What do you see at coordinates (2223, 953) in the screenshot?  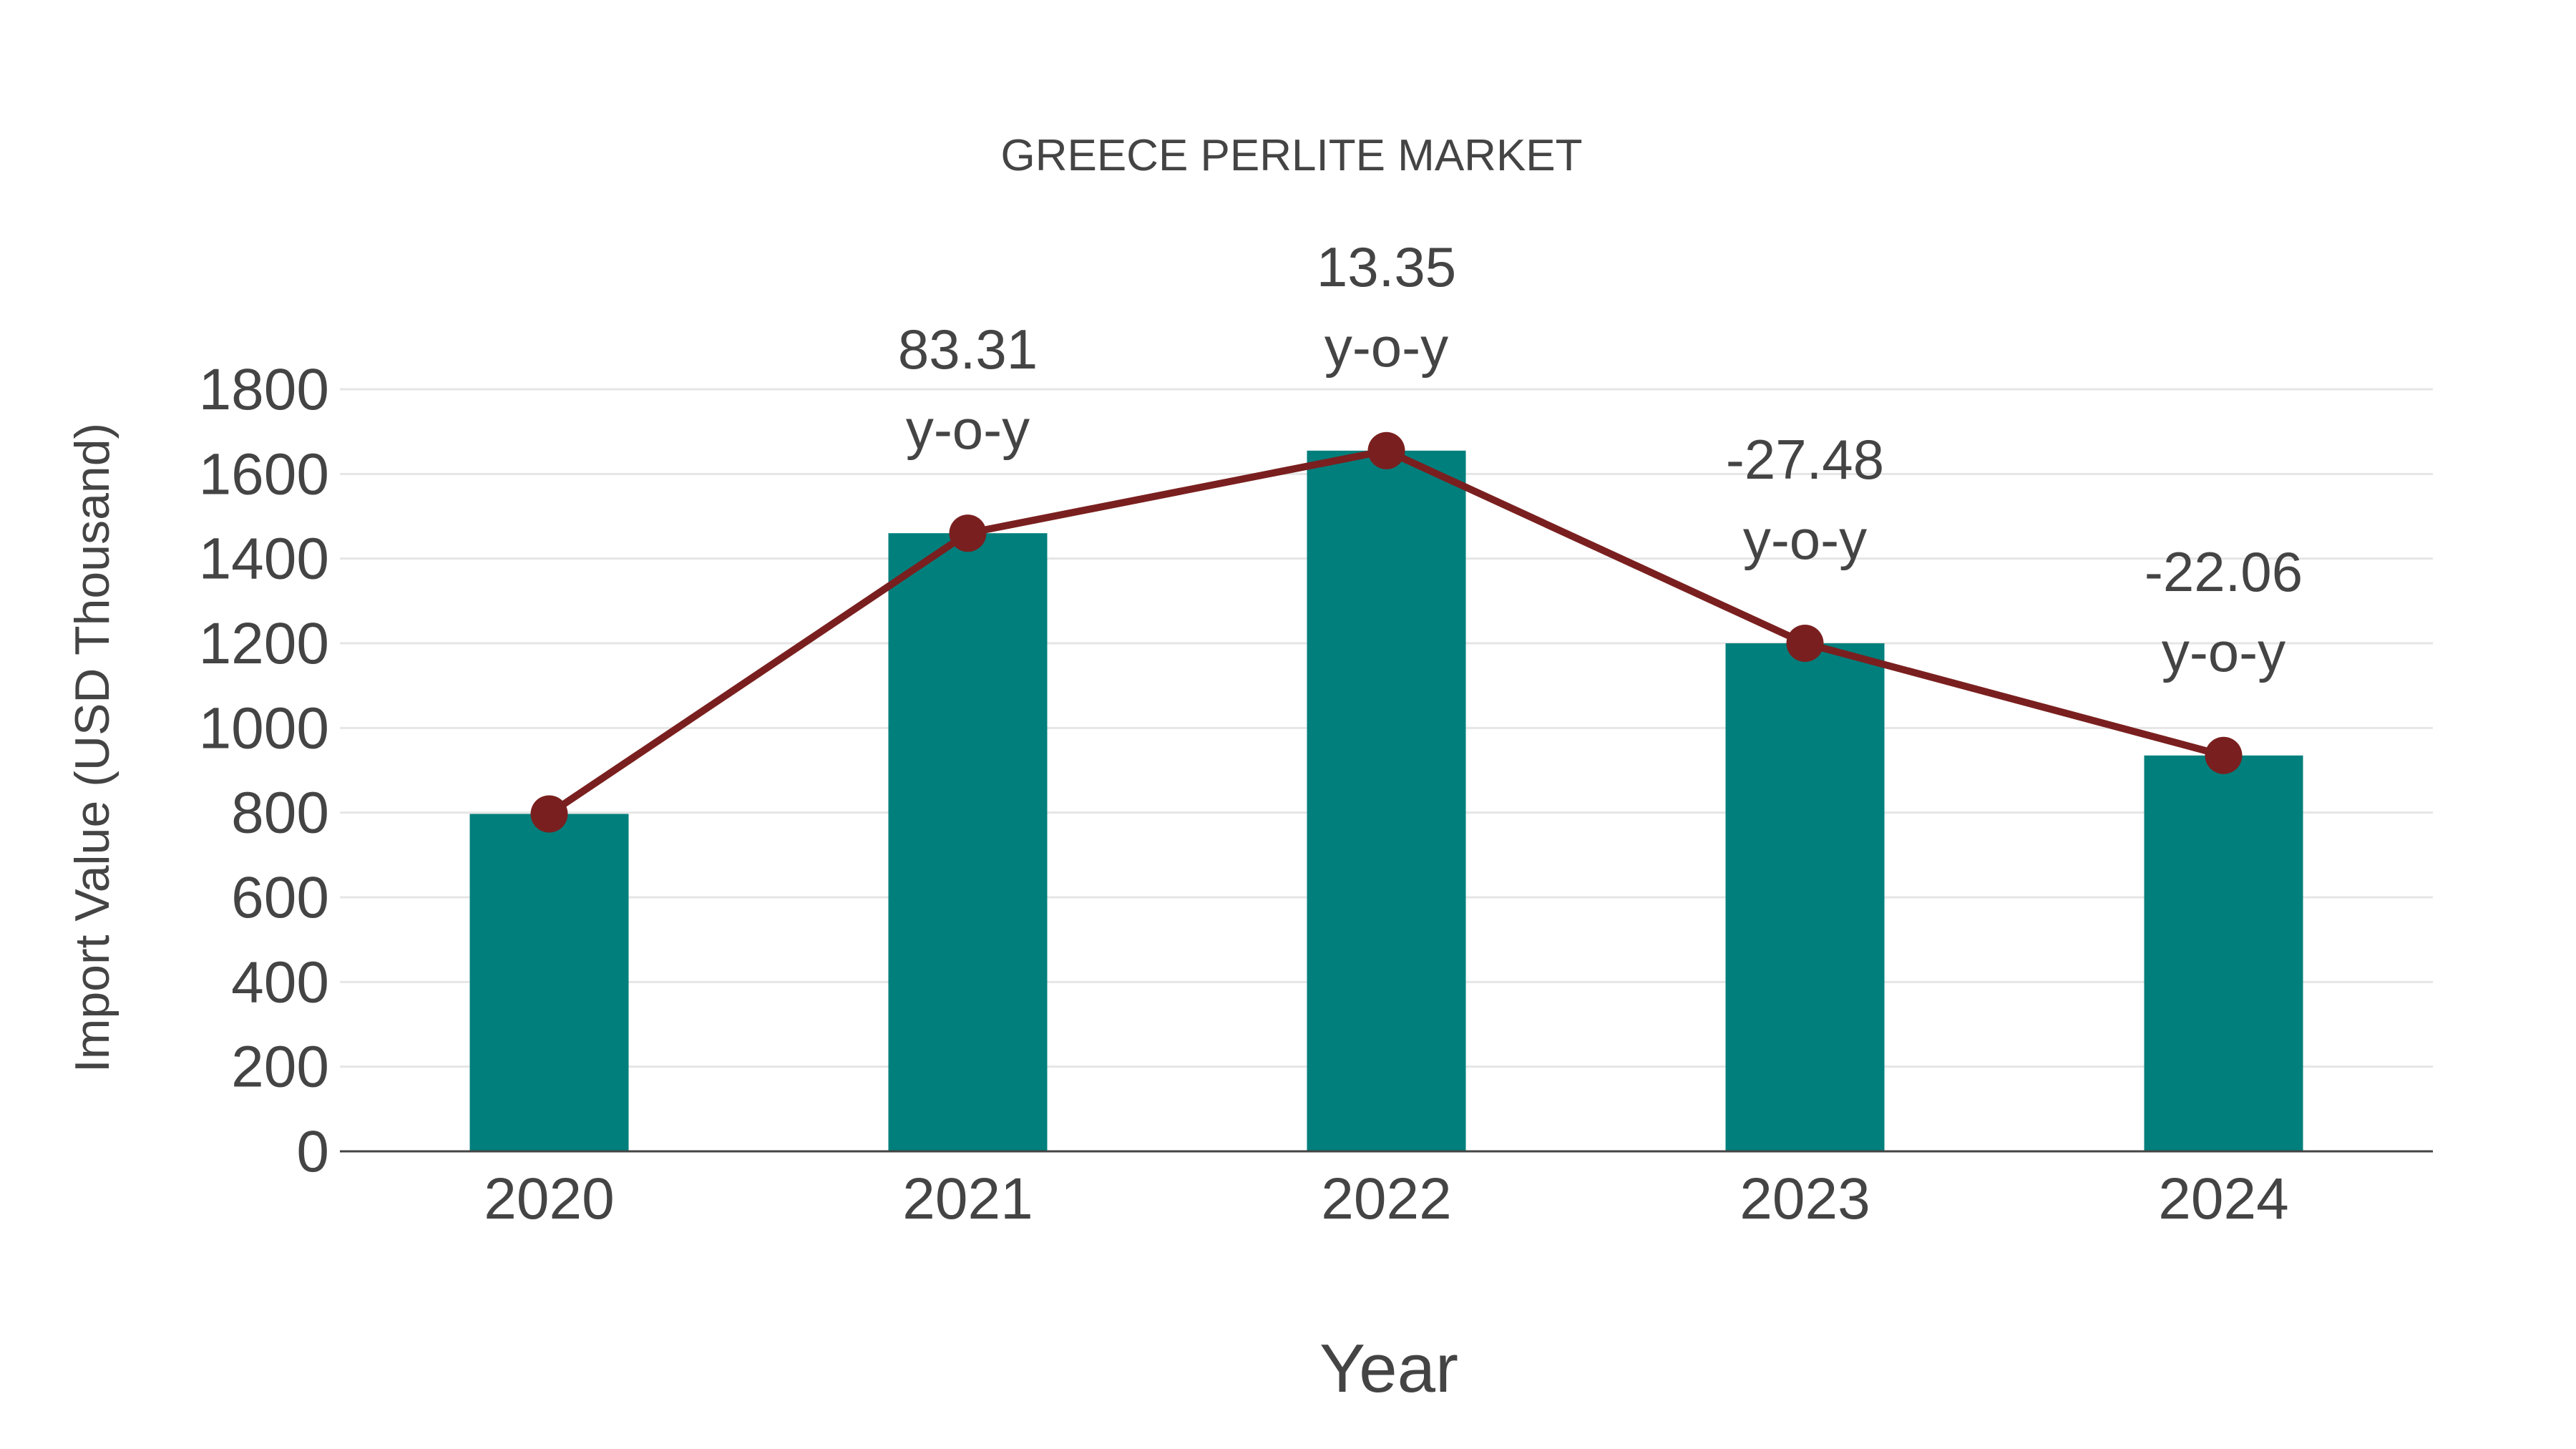 I see `bar-2024` at bounding box center [2223, 953].